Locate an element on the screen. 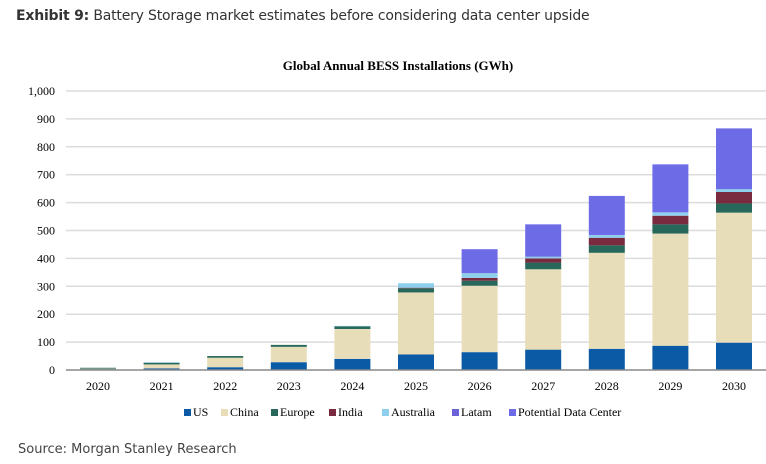  bar-2024 is located at coordinates (352, 347).